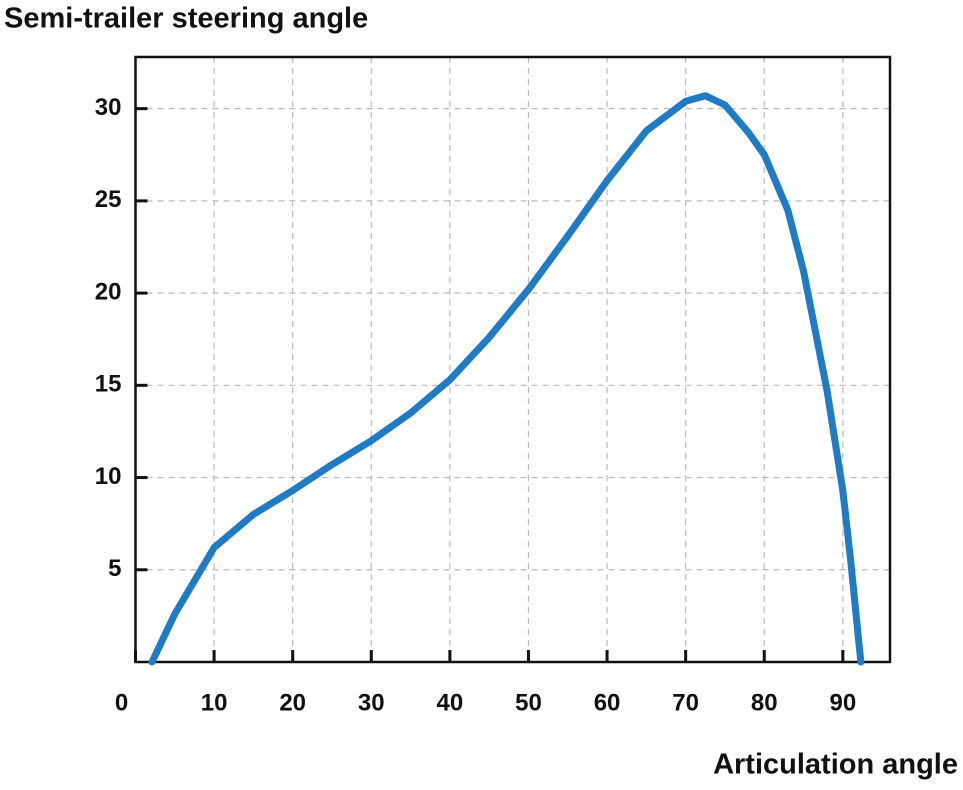 The height and width of the screenshot is (790, 963). Describe the element at coordinates (450, 702) in the screenshot. I see `x-tick-label: 40` at that location.